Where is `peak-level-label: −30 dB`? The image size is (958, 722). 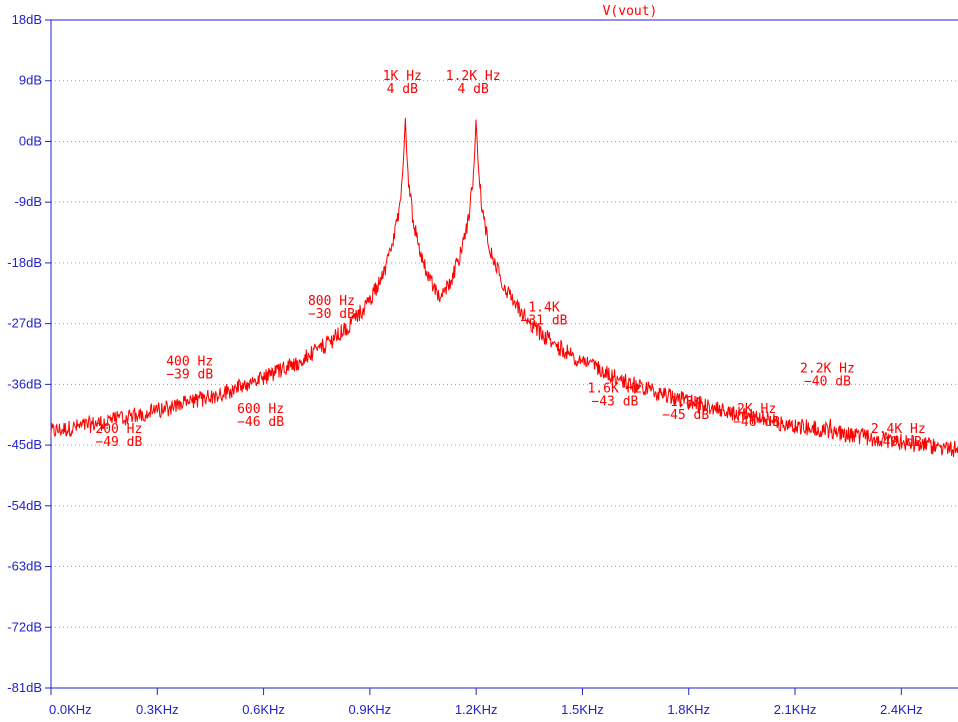
peak-level-label: −30 dB is located at coordinates (331, 314).